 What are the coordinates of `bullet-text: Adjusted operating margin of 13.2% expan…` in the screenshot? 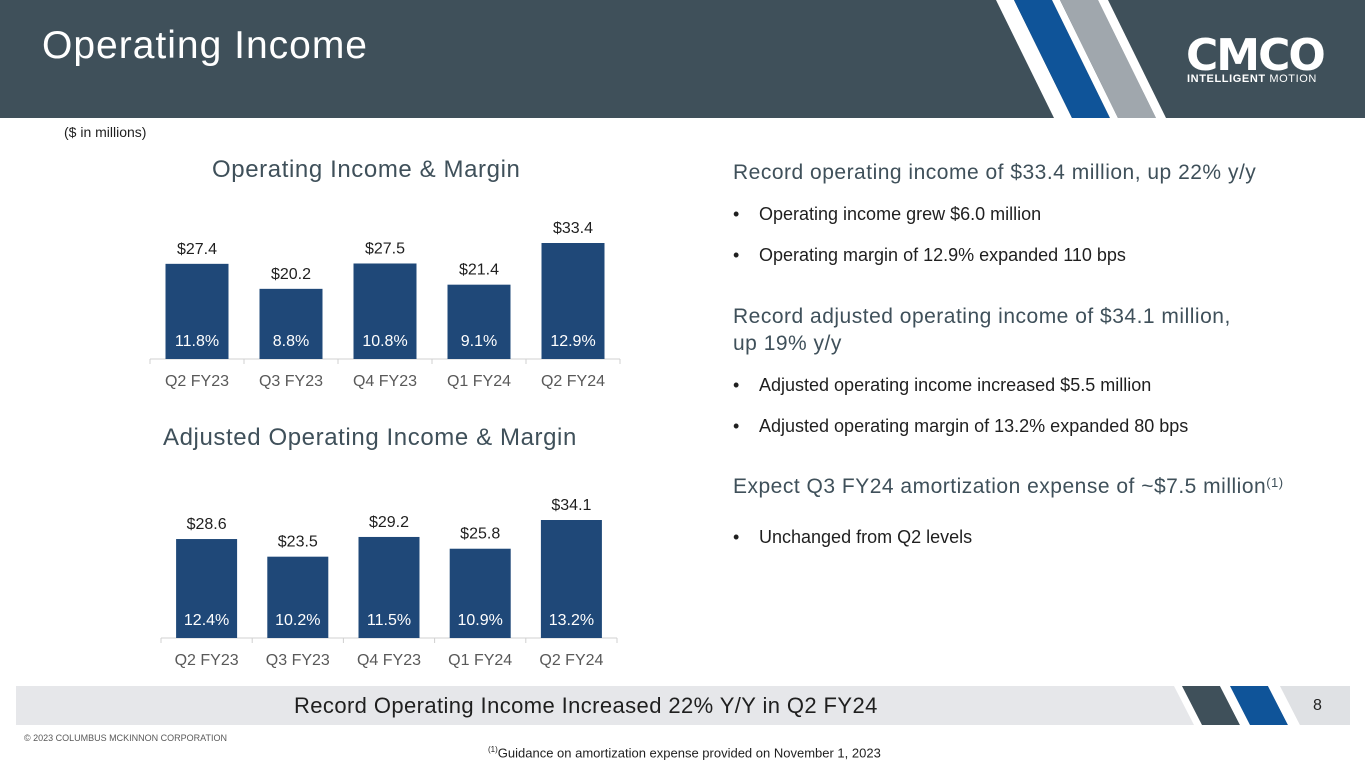 It's located at (974, 426).